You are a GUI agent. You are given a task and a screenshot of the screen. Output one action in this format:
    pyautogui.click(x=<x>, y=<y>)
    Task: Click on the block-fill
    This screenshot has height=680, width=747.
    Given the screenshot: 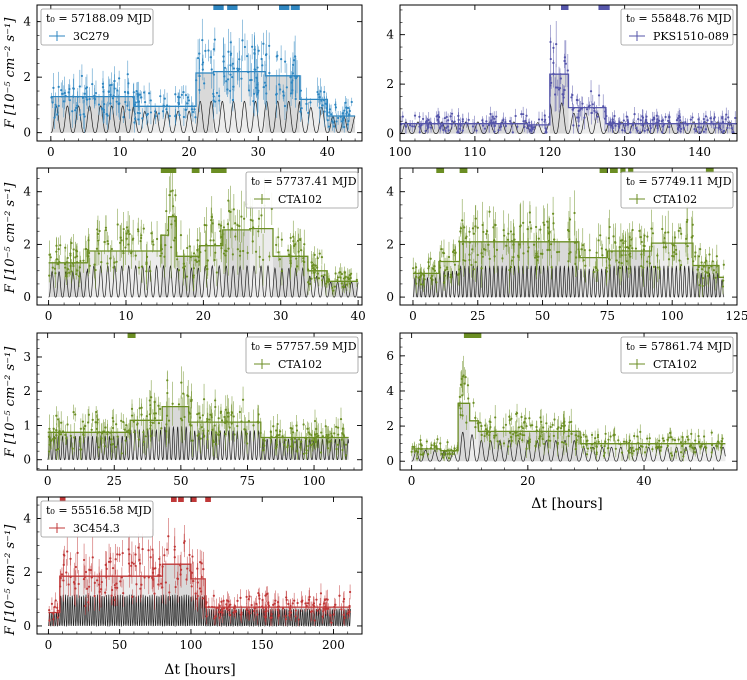 What is the action you would take?
    pyautogui.click(x=538, y=129)
    